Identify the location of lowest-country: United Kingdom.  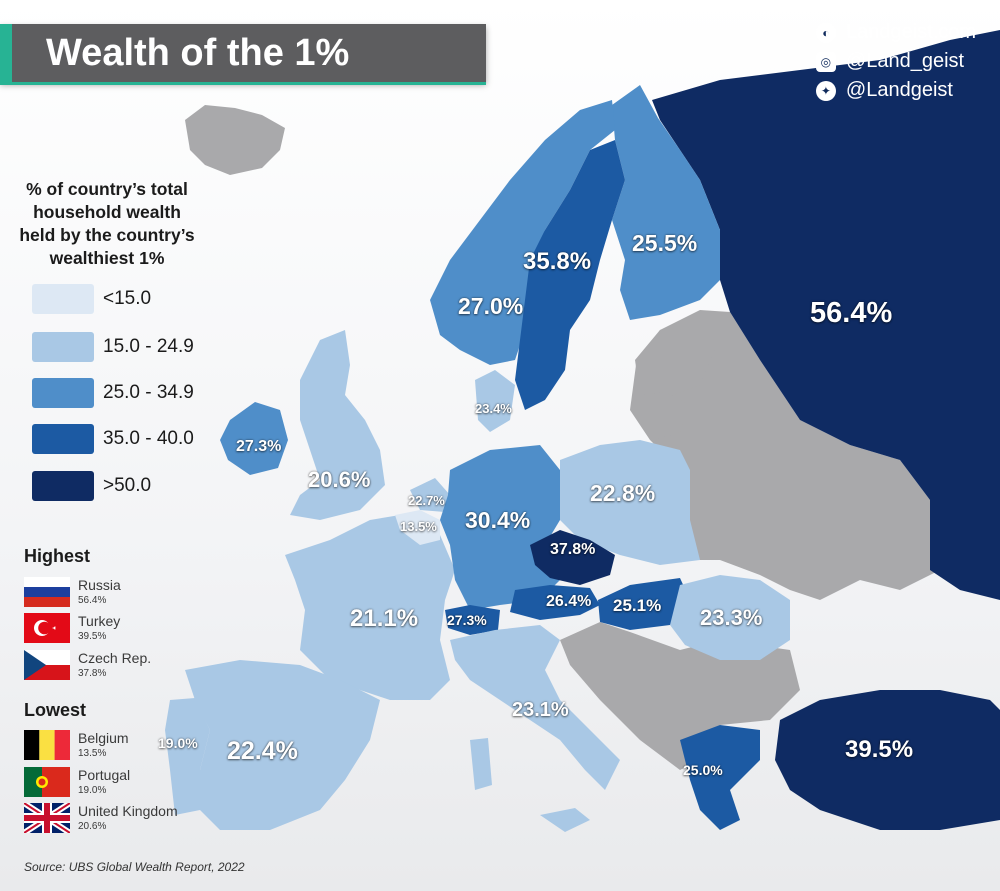
(128, 811).